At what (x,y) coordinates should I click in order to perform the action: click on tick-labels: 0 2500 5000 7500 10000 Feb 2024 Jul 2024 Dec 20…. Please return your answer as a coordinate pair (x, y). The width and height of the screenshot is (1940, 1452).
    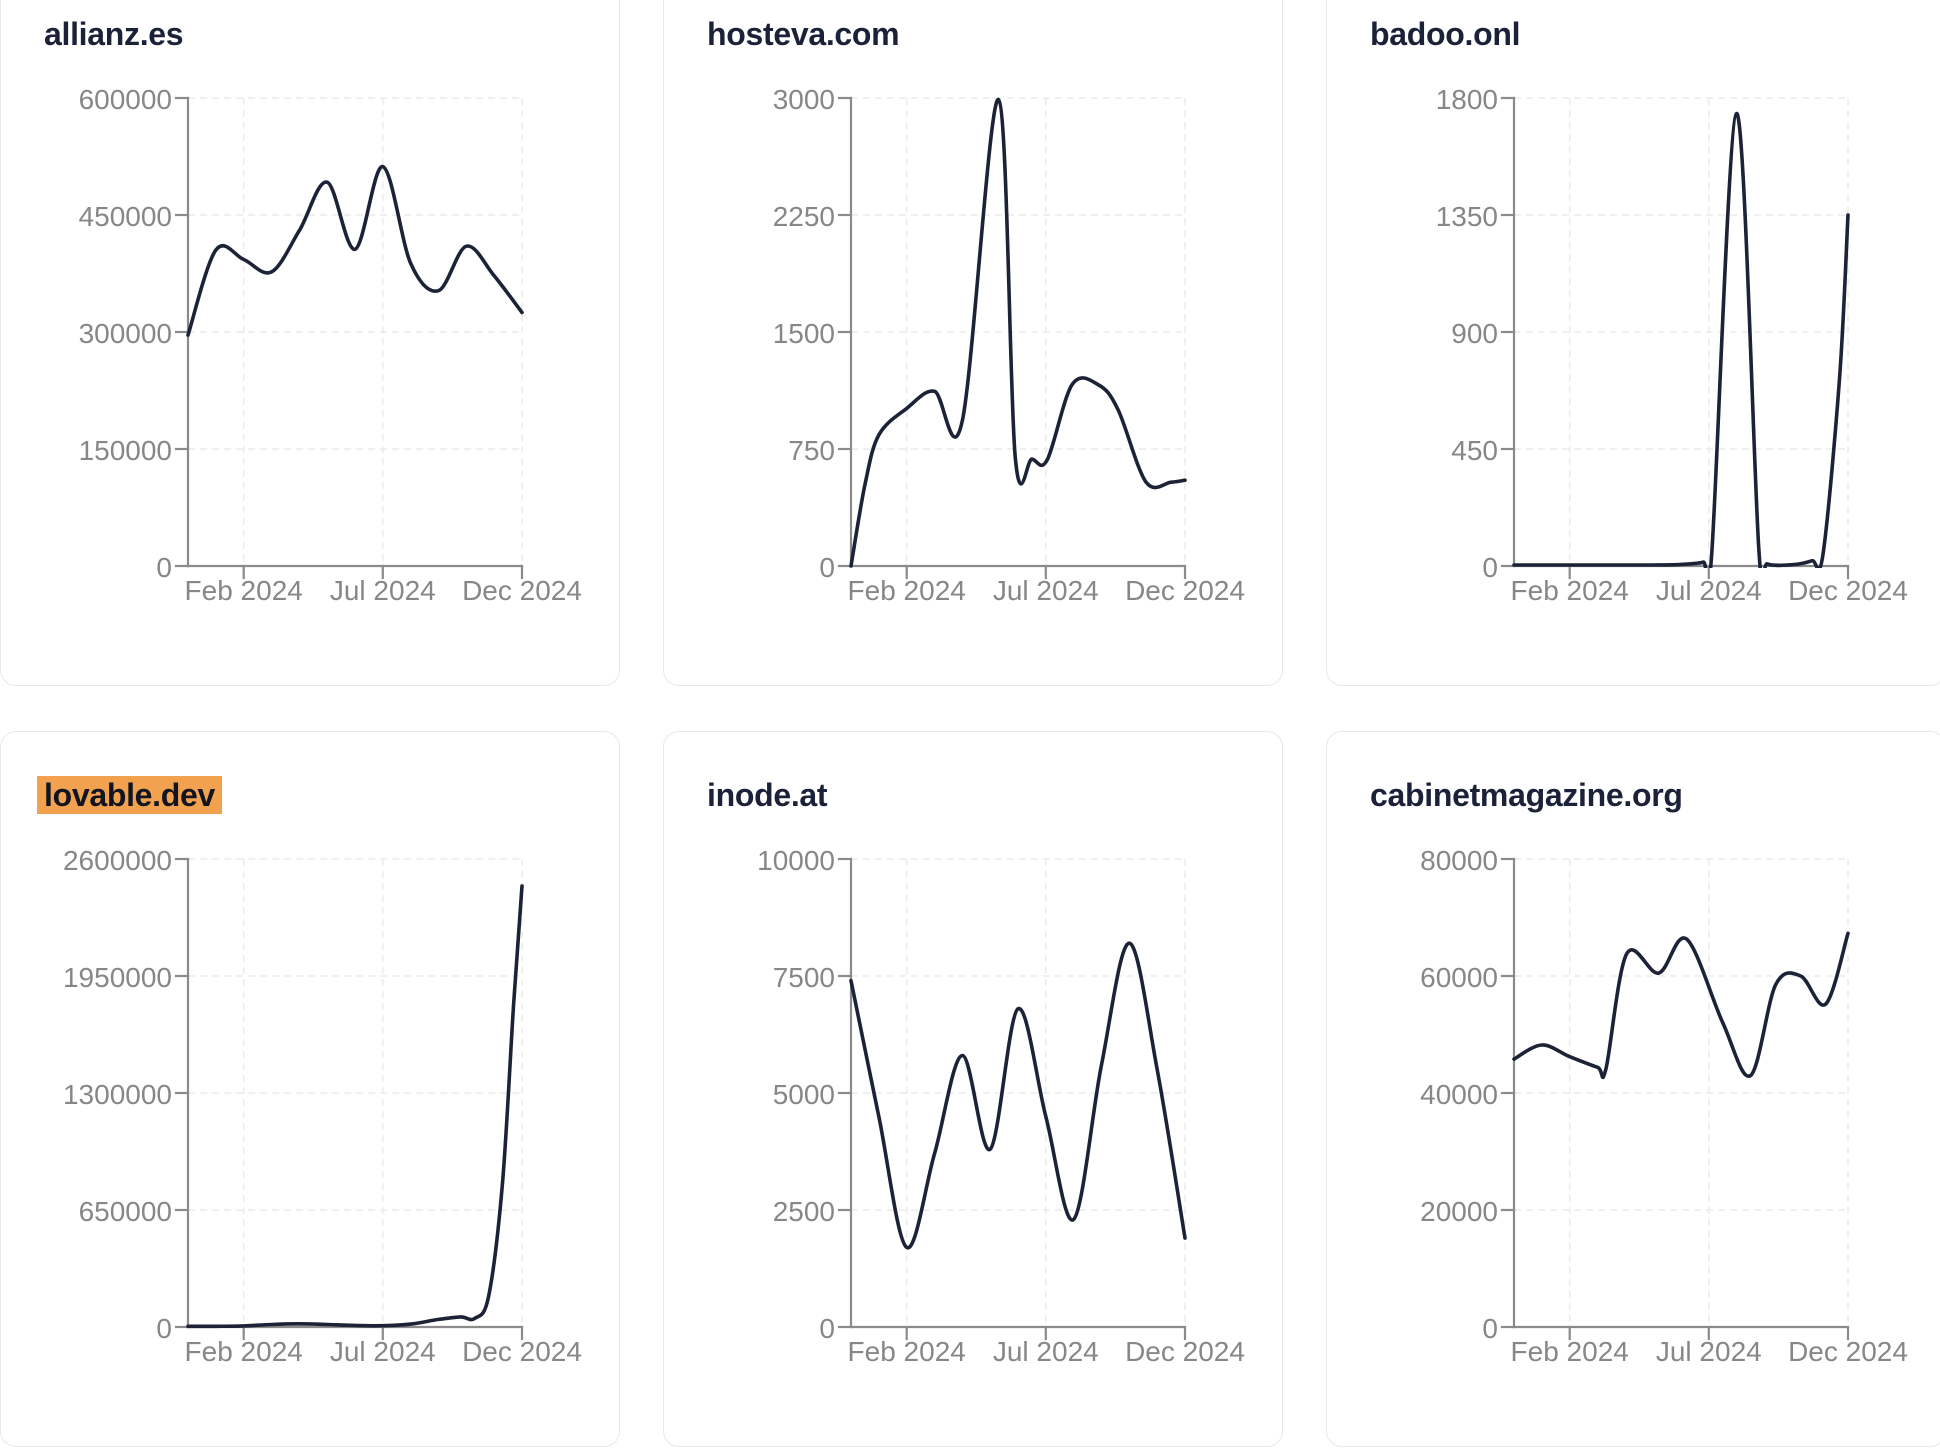
    Looking at the image, I should click on (1001, 1106).